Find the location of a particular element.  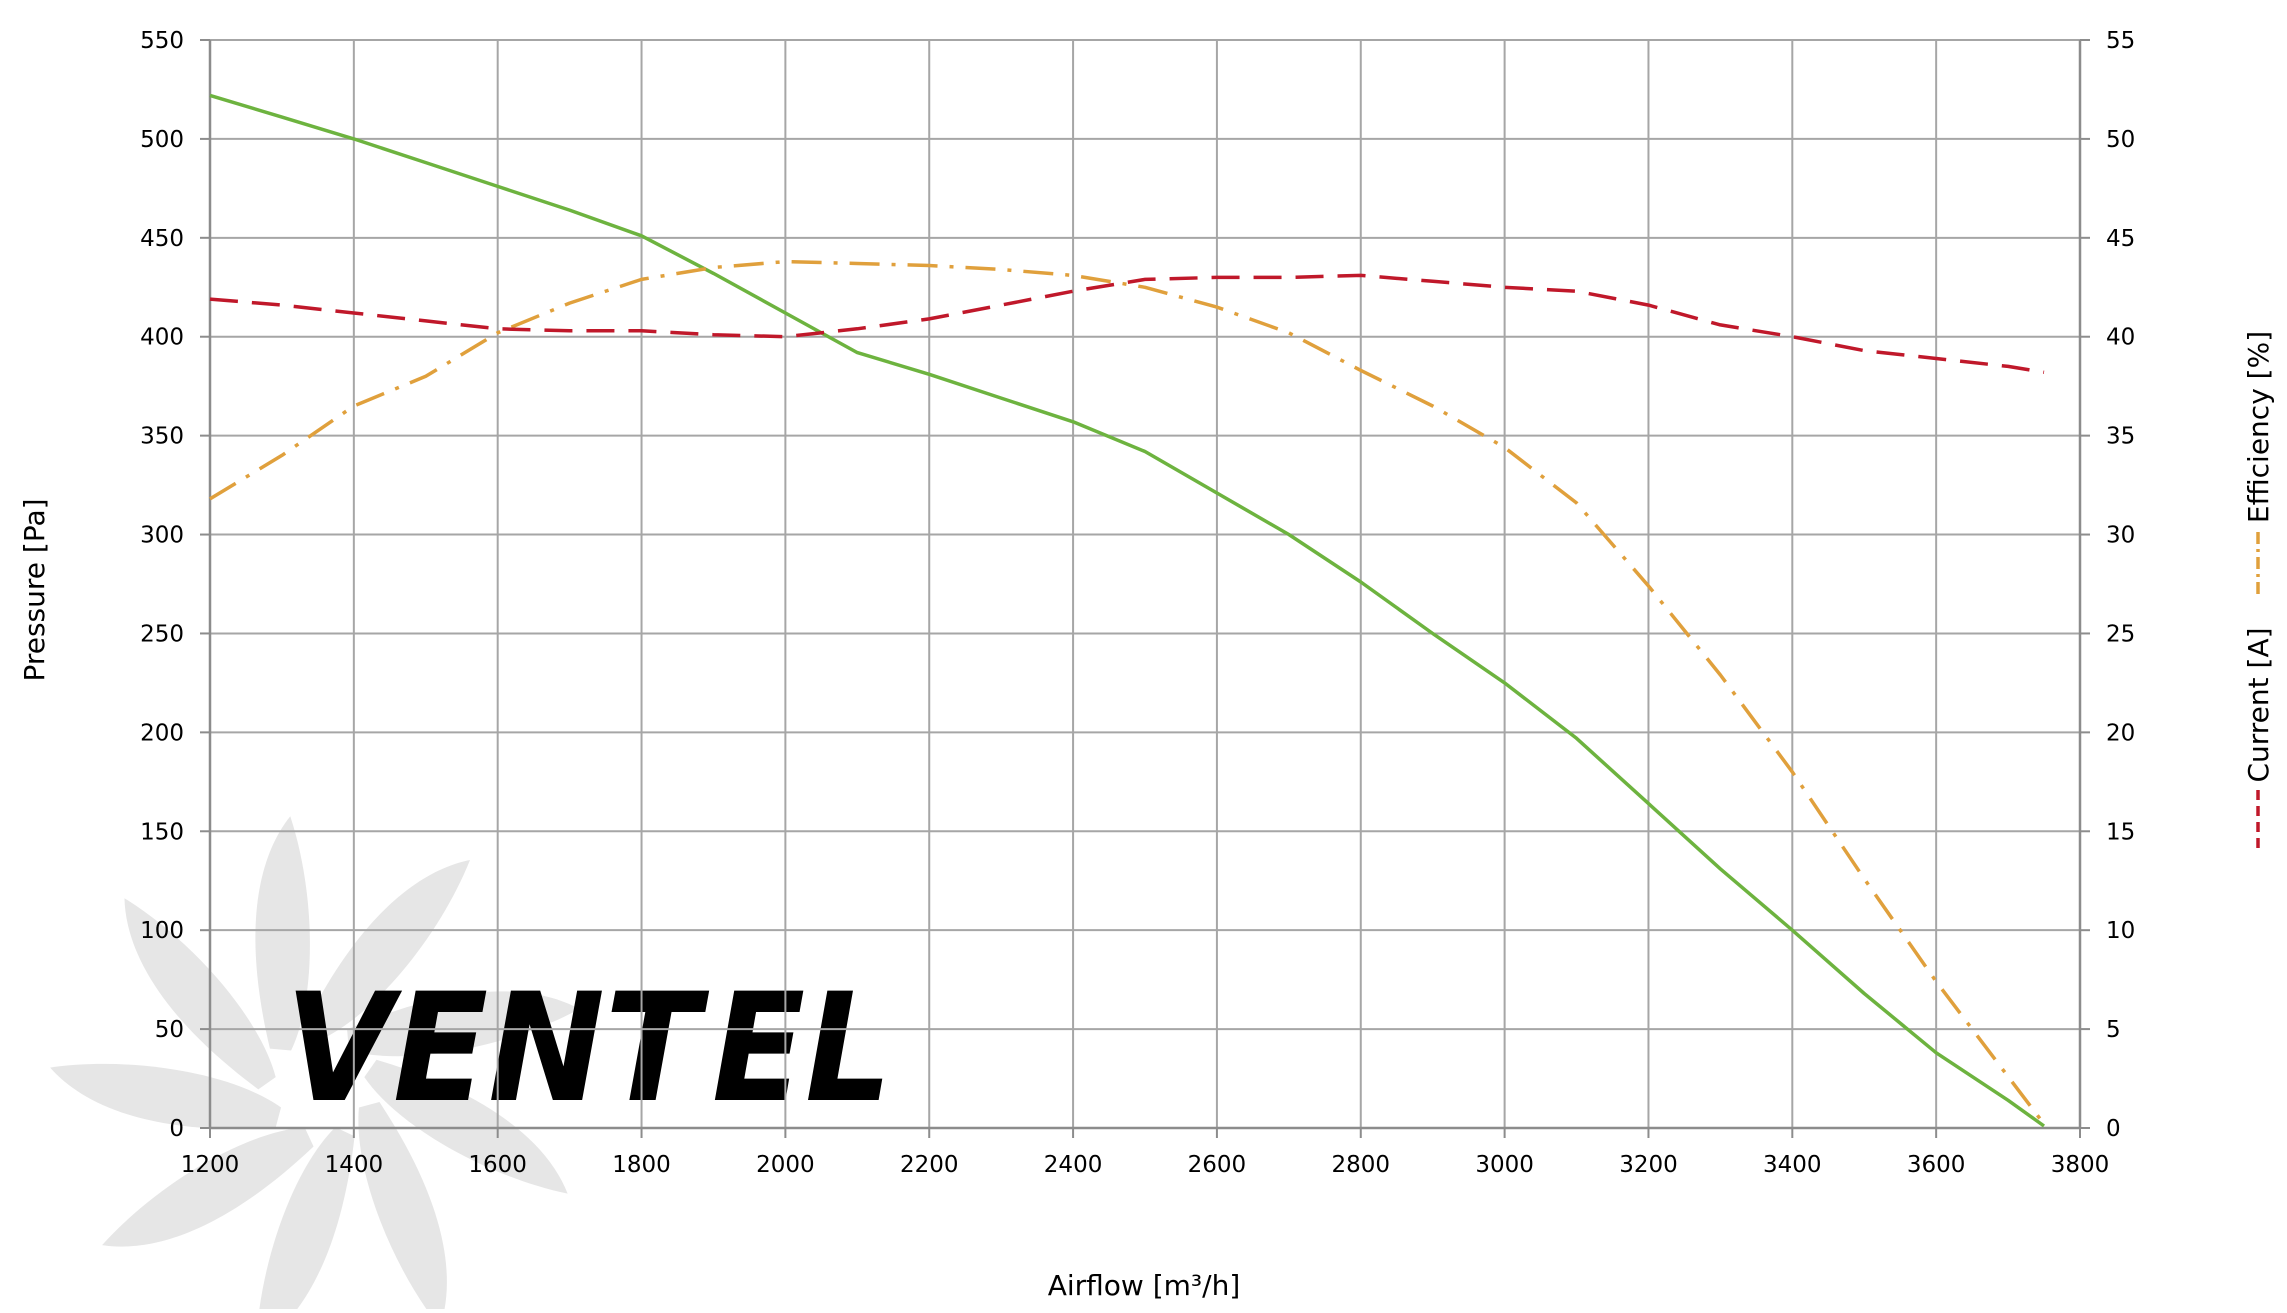

x-tick-label: 2400 is located at coordinates (1073, 1165).